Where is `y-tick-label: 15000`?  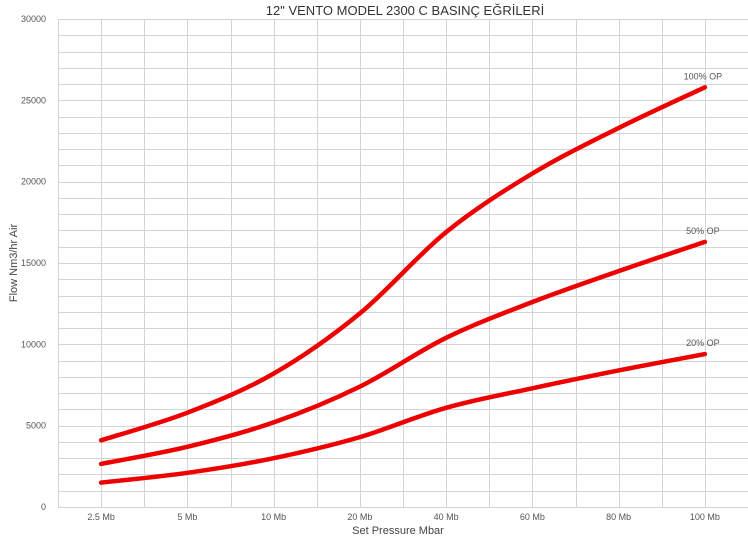
y-tick-label: 15000 is located at coordinates (33, 263).